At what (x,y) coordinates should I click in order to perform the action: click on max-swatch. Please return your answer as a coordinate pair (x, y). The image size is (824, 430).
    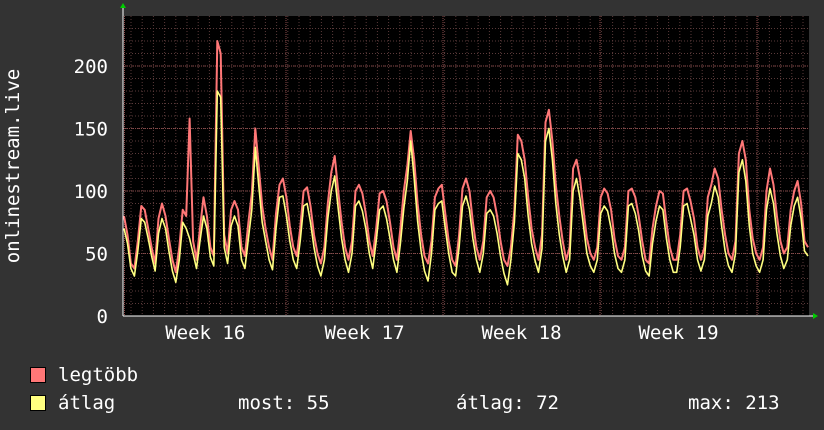
    Looking at the image, I should click on (38, 375).